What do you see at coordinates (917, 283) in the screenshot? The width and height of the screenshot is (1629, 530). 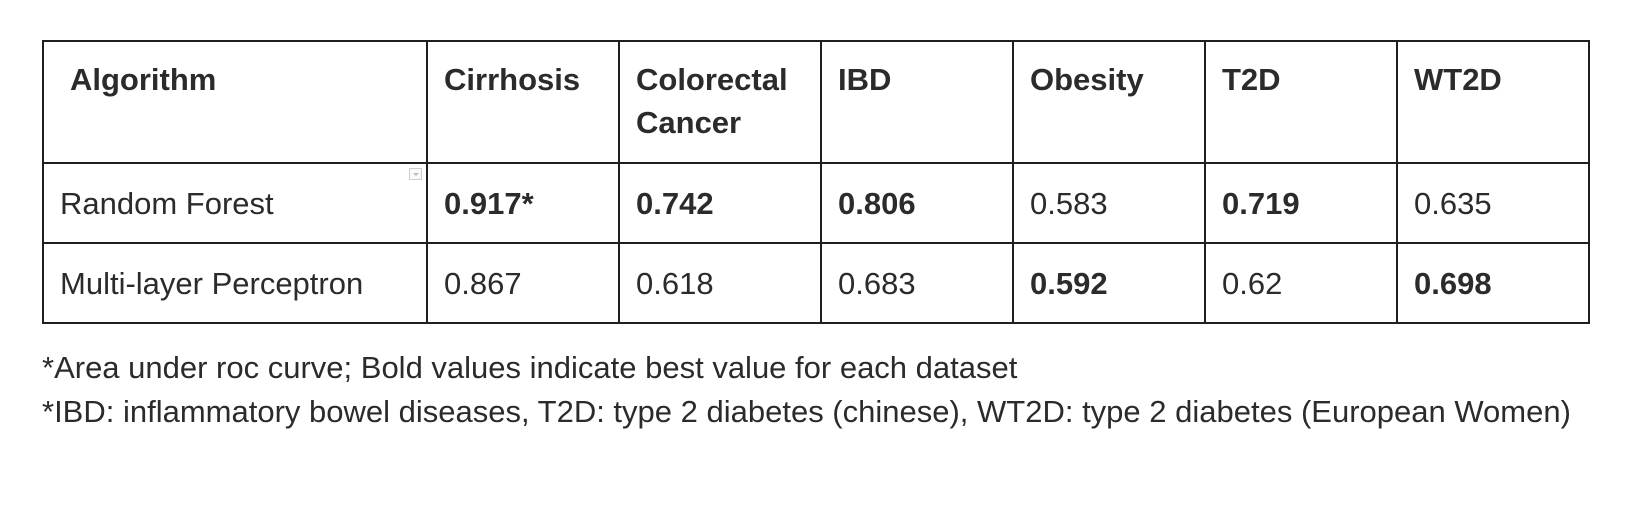 I see `score-cell: 0.683` at bounding box center [917, 283].